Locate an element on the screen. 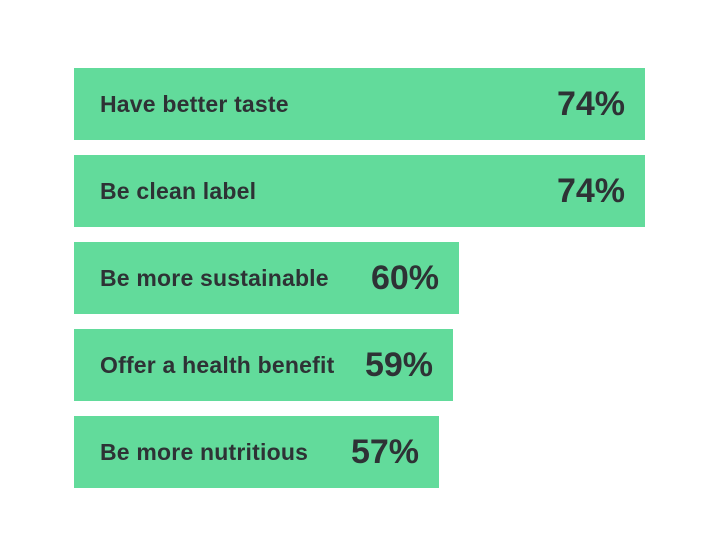 This screenshot has width=720, height=560. bar-have-better-taste: Have better taste 74% is located at coordinates (359, 104).